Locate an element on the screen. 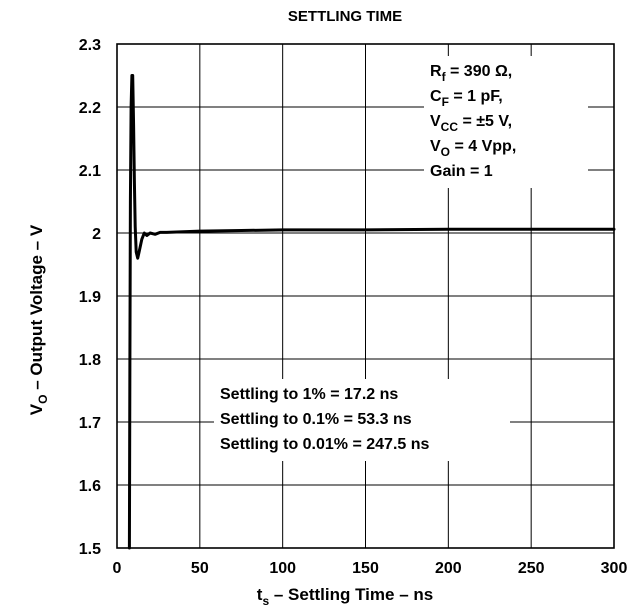 Image resolution: width=644 pixels, height=609 pixels. x-tick-label: 300 is located at coordinates (614, 568).